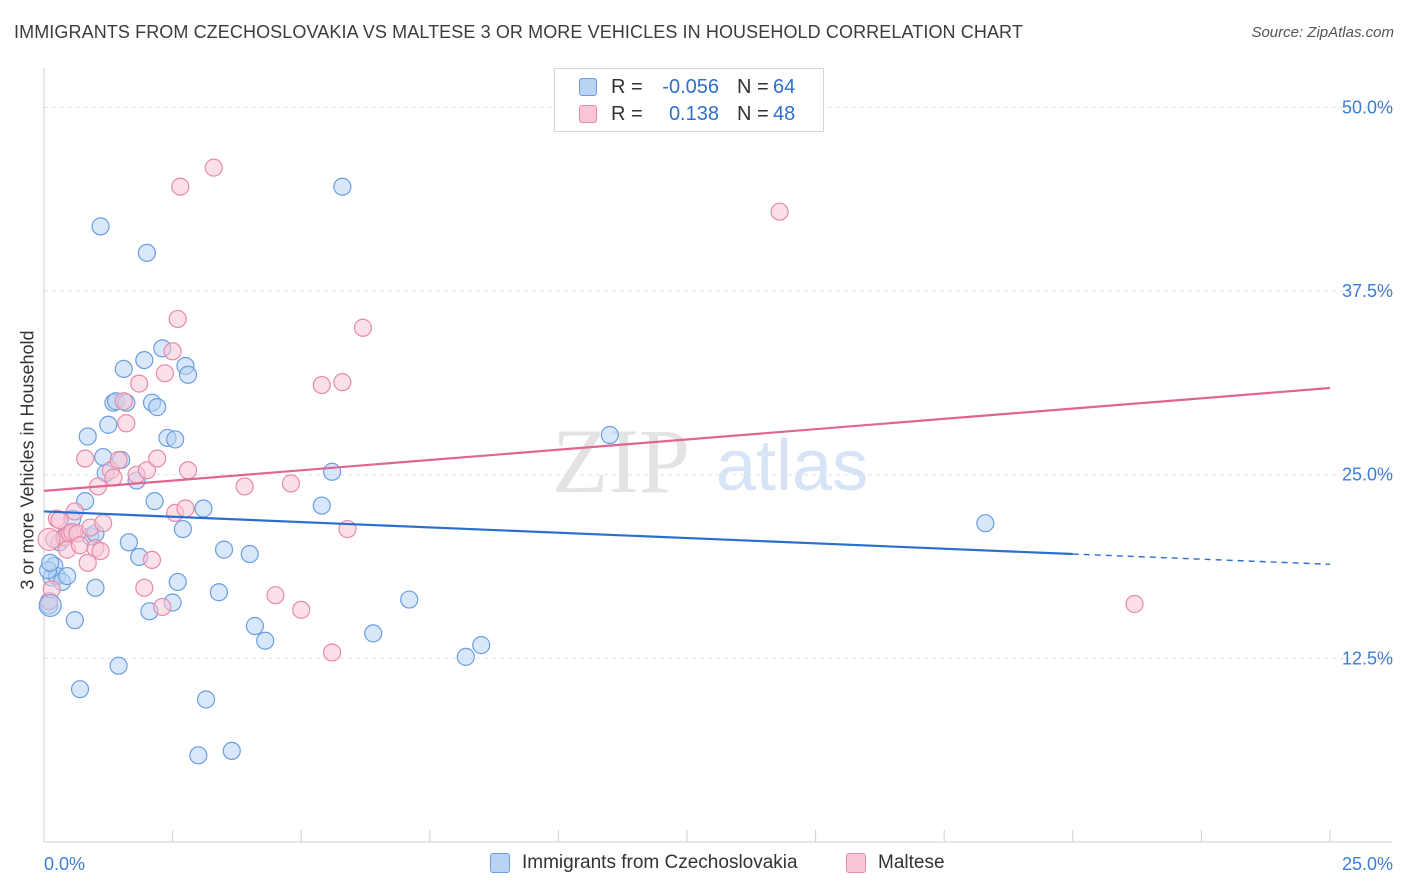  Describe the element at coordinates (588, 87) in the screenshot. I see `legend-swatch-czechoslovakia` at that location.